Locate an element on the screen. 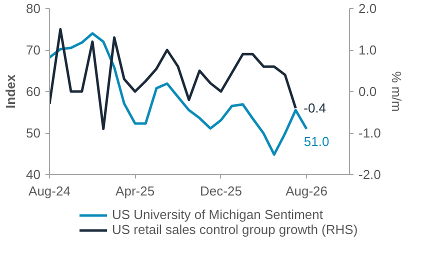 The width and height of the screenshot is (434, 260). y2-tick-label: -2.0 is located at coordinates (369, 174).